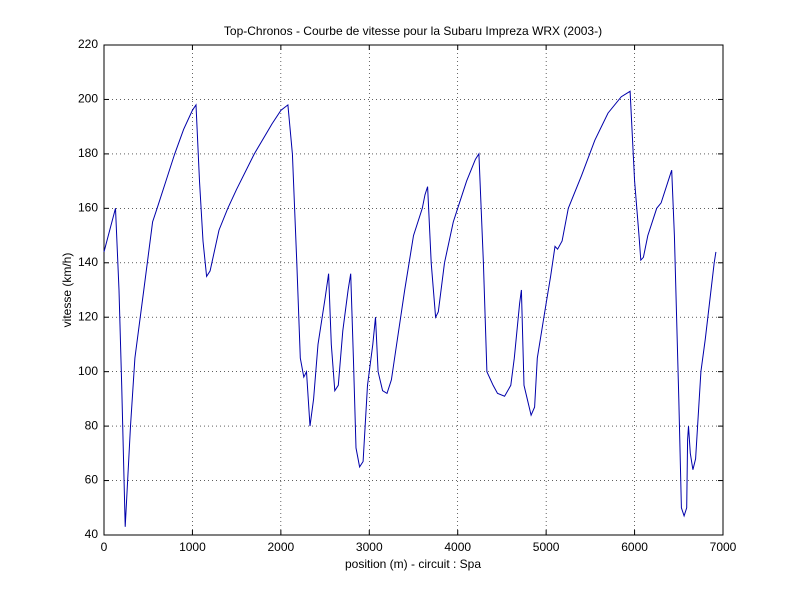 The height and width of the screenshot is (601, 800). What do you see at coordinates (88, 44) in the screenshot?
I see `y-tick-label: 220` at bounding box center [88, 44].